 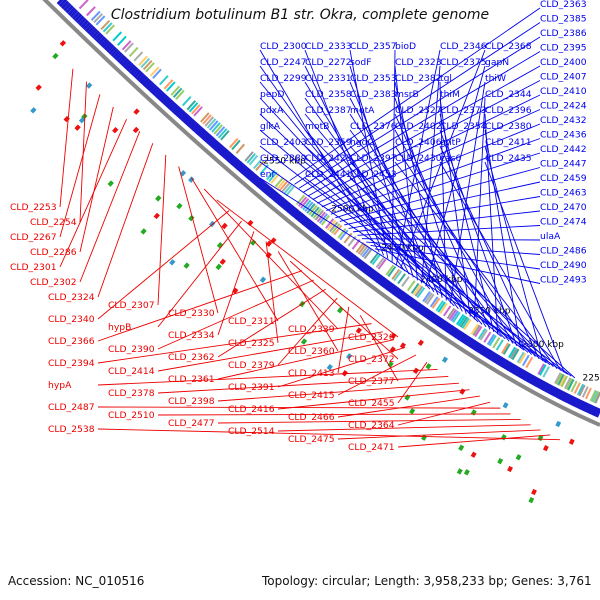 I want to click on forward-gene-label: CLD_2407, so click(x=563, y=77).